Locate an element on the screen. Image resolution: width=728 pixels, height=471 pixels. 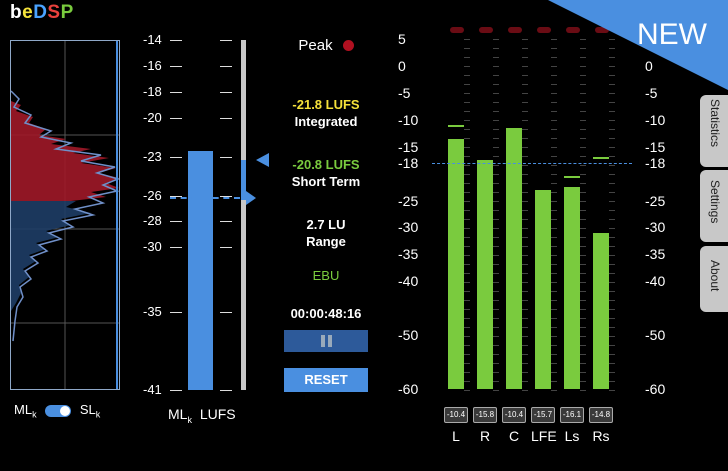
right-tick-label: -35 is located at coordinates (408, 254).